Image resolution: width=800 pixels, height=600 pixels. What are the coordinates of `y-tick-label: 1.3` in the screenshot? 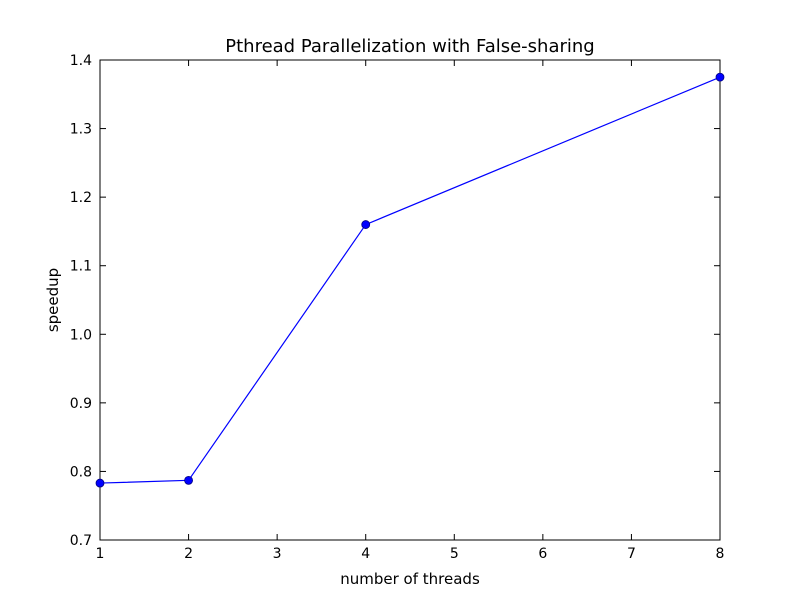 It's located at (81, 130).